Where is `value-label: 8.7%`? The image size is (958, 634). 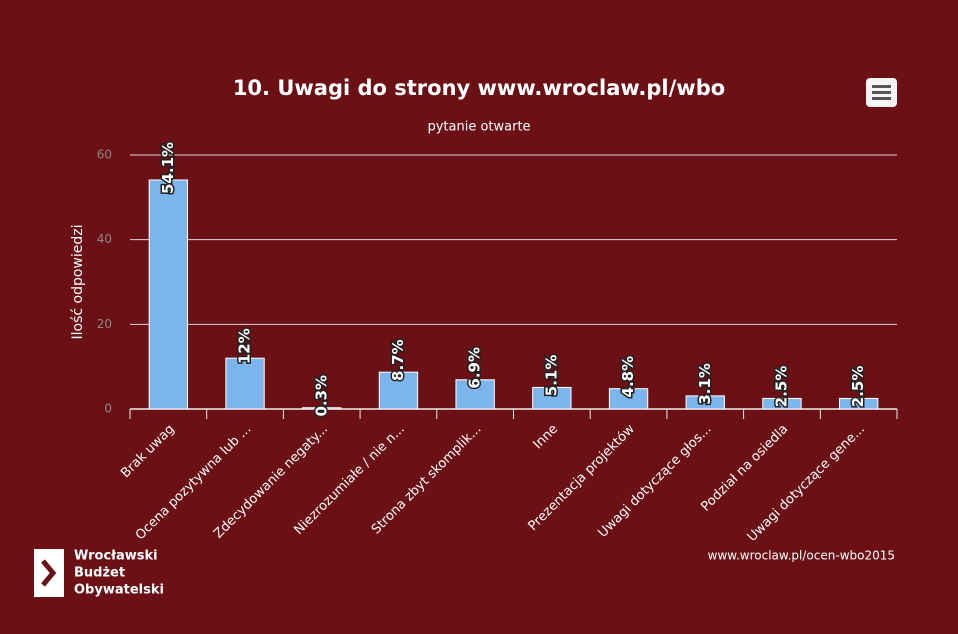 value-label: 8.7% is located at coordinates (398, 360).